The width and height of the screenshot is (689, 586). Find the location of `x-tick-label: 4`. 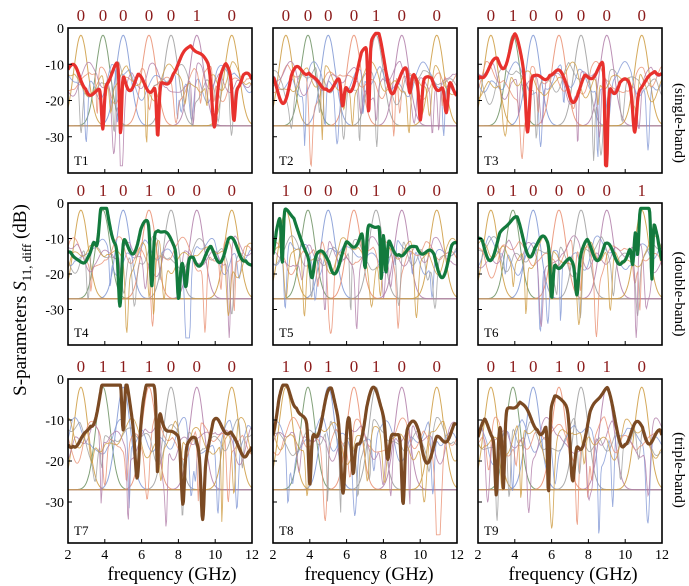

x-tick-label: 4 is located at coordinates (514, 555).